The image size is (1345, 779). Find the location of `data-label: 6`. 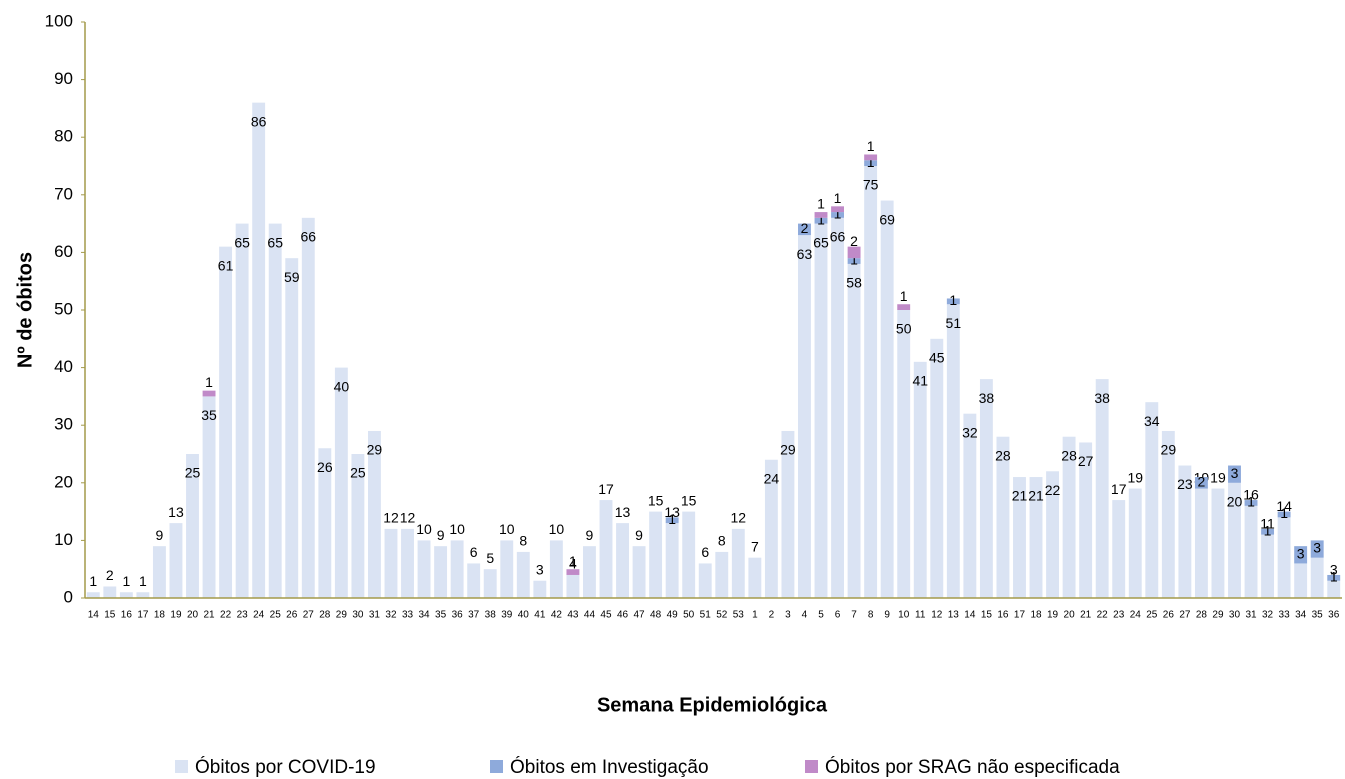

data-label: 6 is located at coordinates (474, 552).